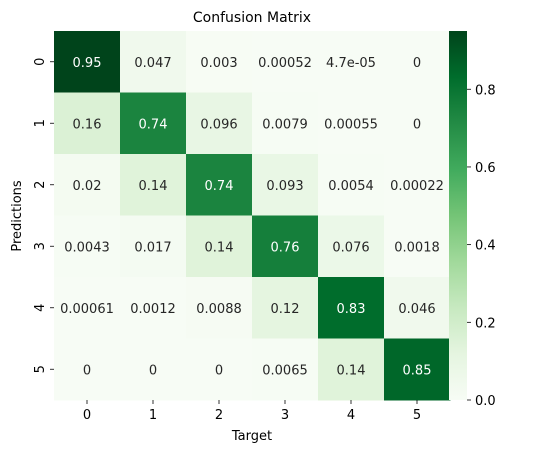 This screenshot has width=535, height=453. I want to click on colorbar: 0.0 0.2 0.4 0.6 0.8, so click(472, 220).